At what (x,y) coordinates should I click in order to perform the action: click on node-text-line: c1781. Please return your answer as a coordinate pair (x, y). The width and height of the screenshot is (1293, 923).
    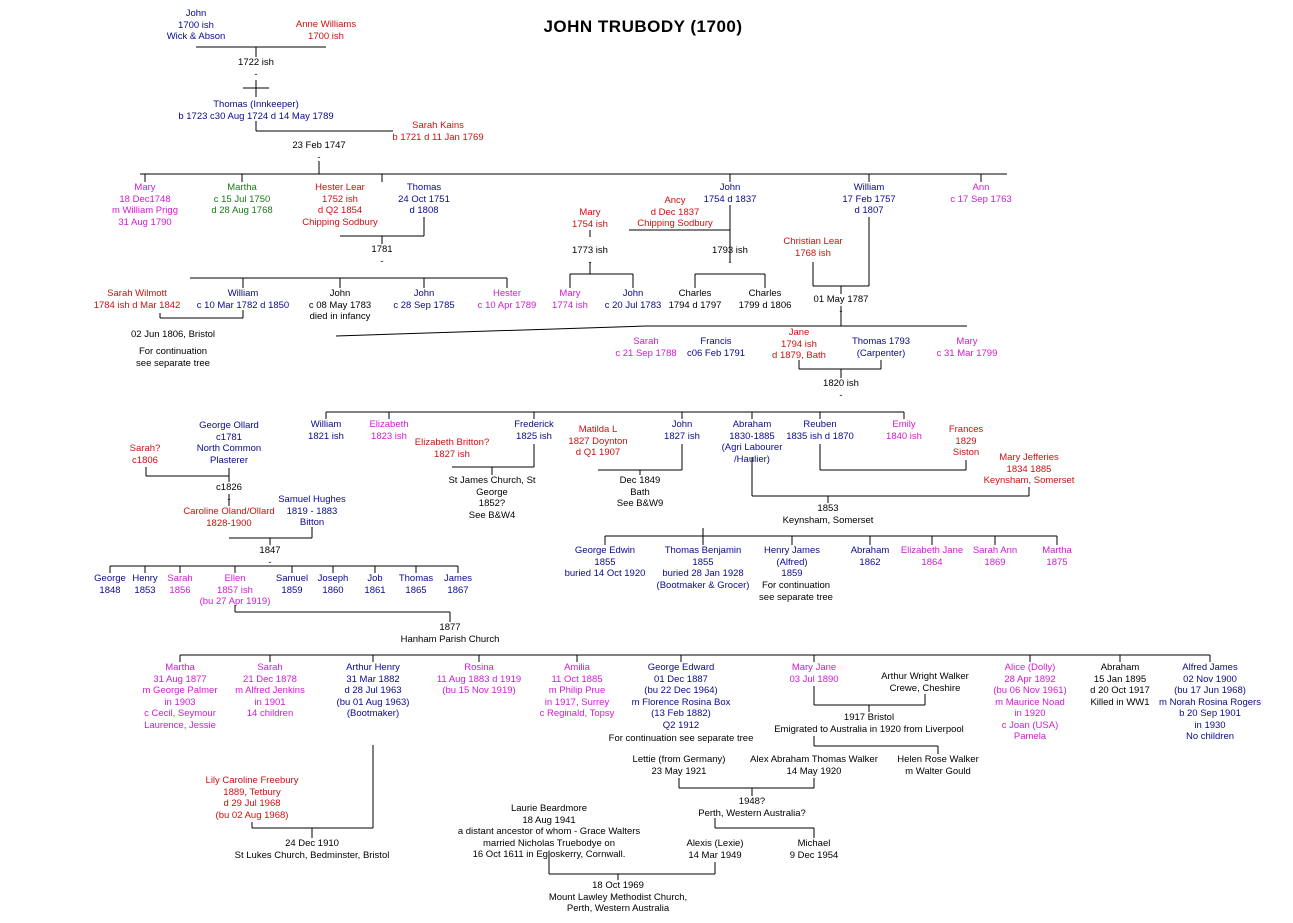
    Looking at the image, I should click on (229, 437).